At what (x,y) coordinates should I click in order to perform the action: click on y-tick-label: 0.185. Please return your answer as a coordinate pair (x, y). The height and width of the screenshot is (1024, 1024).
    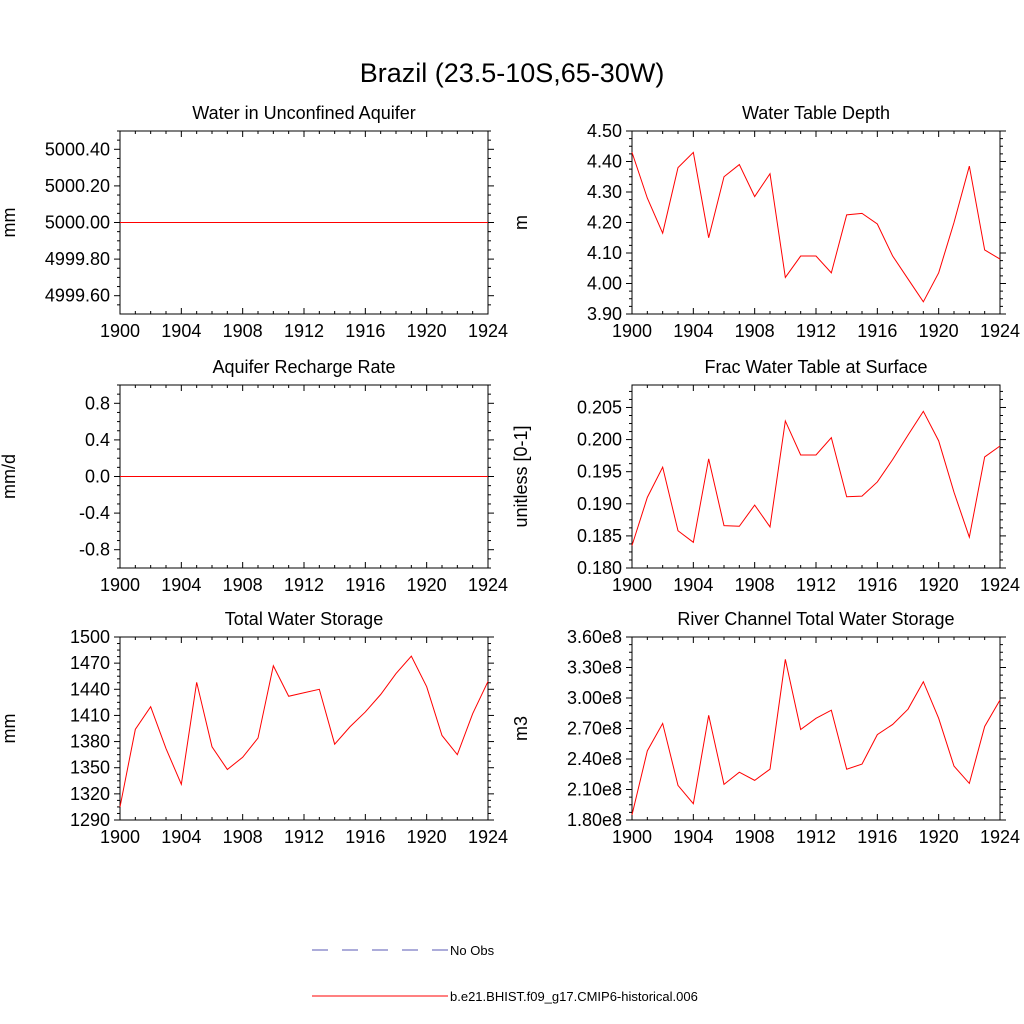
    Looking at the image, I should click on (599, 536).